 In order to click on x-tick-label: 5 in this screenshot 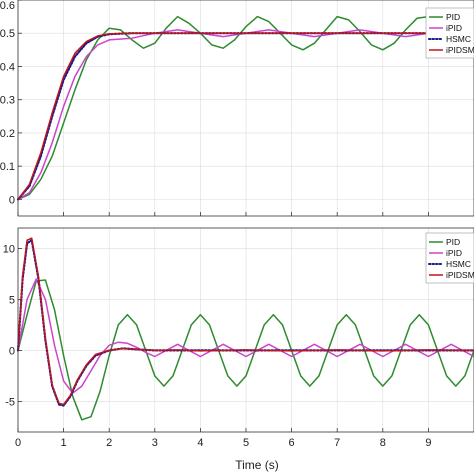, I will do `click(246, 443)`.